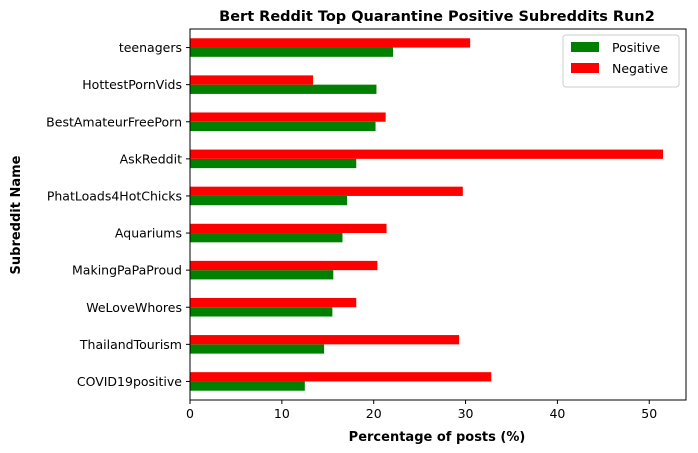  What do you see at coordinates (282, 413) in the screenshot?
I see `x-tick-label: 10` at bounding box center [282, 413].